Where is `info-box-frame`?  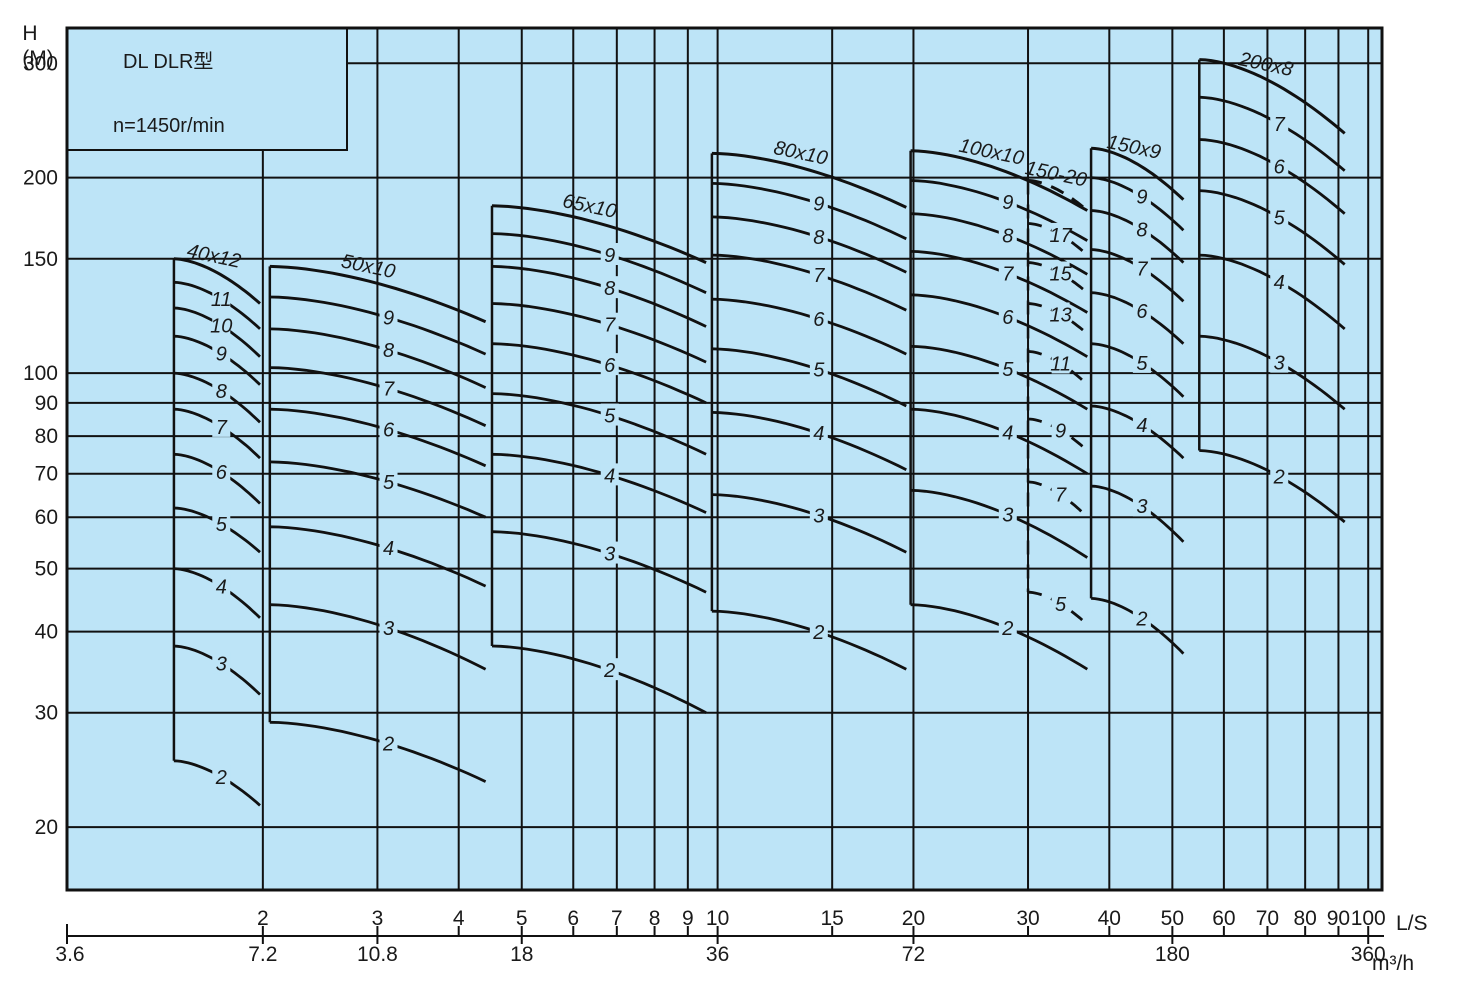
info-box-frame is located at coordinates (207, 89).